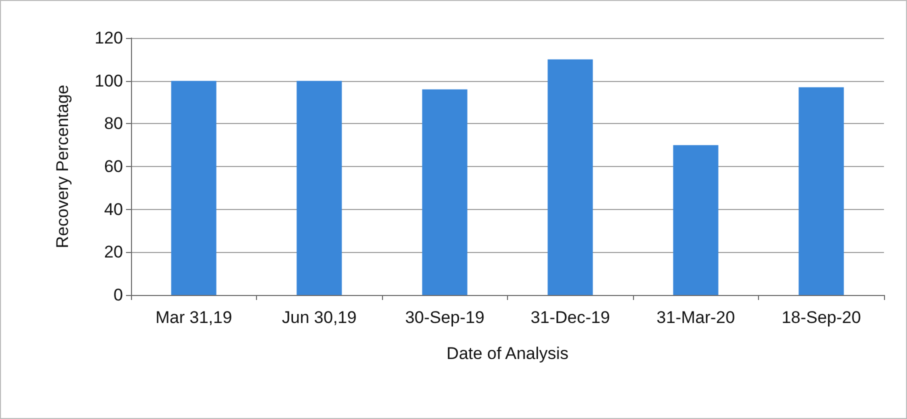 The height and width of the screenshot is (419, 907). What do you see at coordinates (570, 317) in the screenshot?
I see `x-tick-label: 31-Dec-19` at bounding box center [570, 317].